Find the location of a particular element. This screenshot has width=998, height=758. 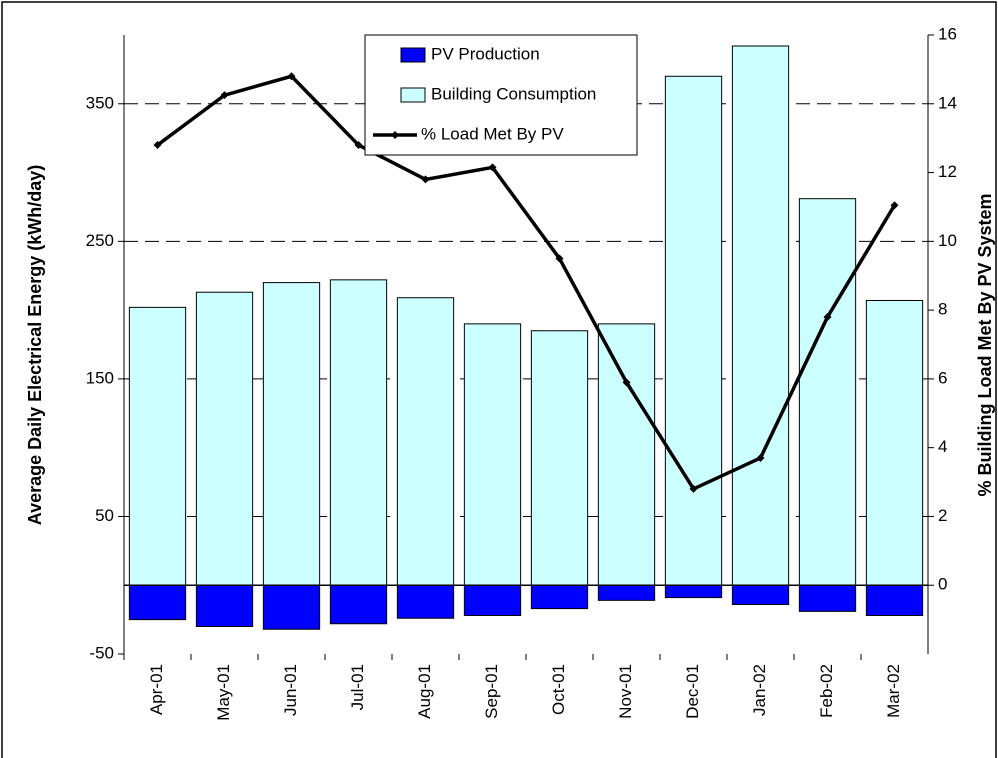

y2-tick-label: 12 is located at coordinates (947, 171).